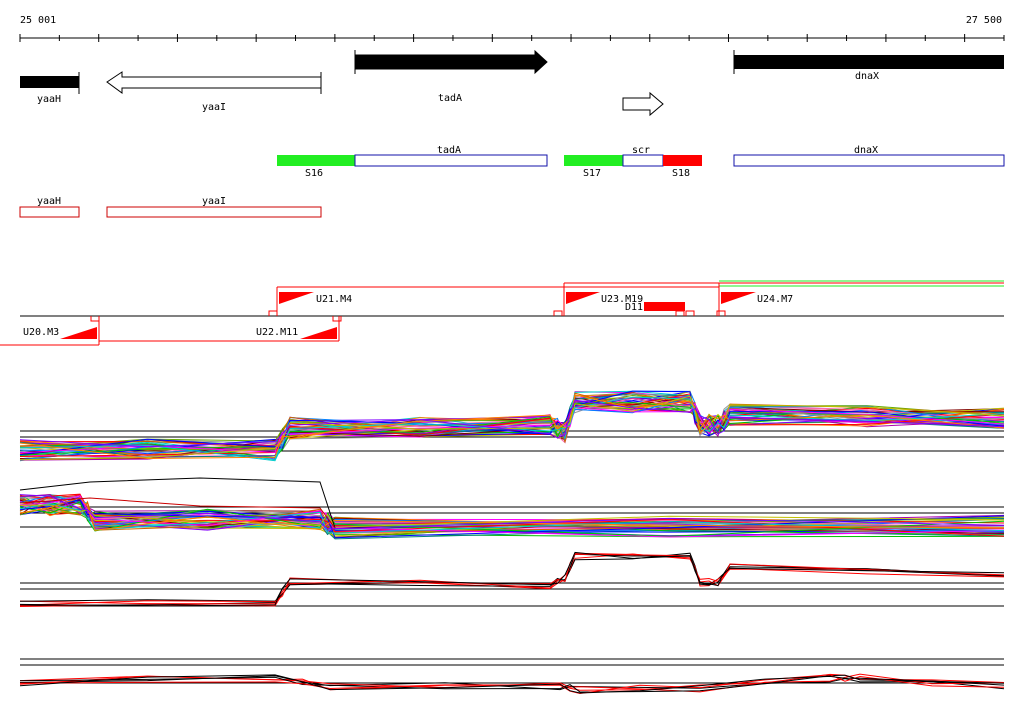 This screenshot has height=714, width=1024. Describe the element at coordinates (49, 212) in the screenshot. I see `annotation-yaaH-box` at that location.